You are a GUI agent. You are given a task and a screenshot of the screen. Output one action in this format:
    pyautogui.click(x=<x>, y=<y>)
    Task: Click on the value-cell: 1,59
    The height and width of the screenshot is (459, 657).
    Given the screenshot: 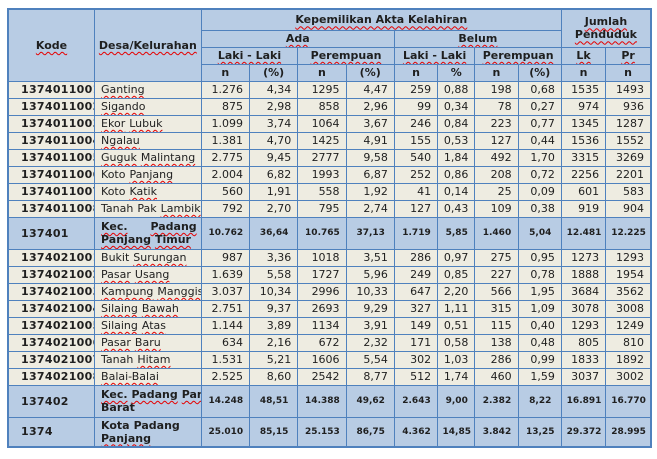 What is the action you would take?
    pyautogui.click(x=539, y=376)
    